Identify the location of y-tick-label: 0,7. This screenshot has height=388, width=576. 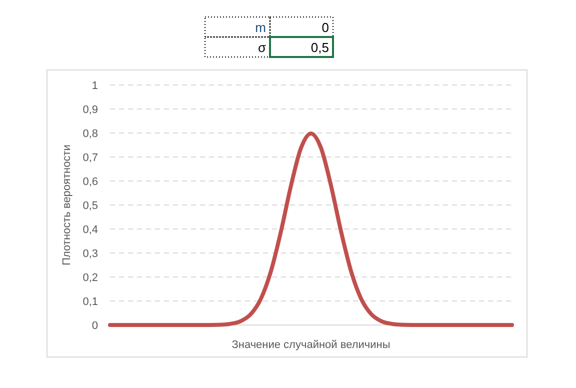
(90, 158).